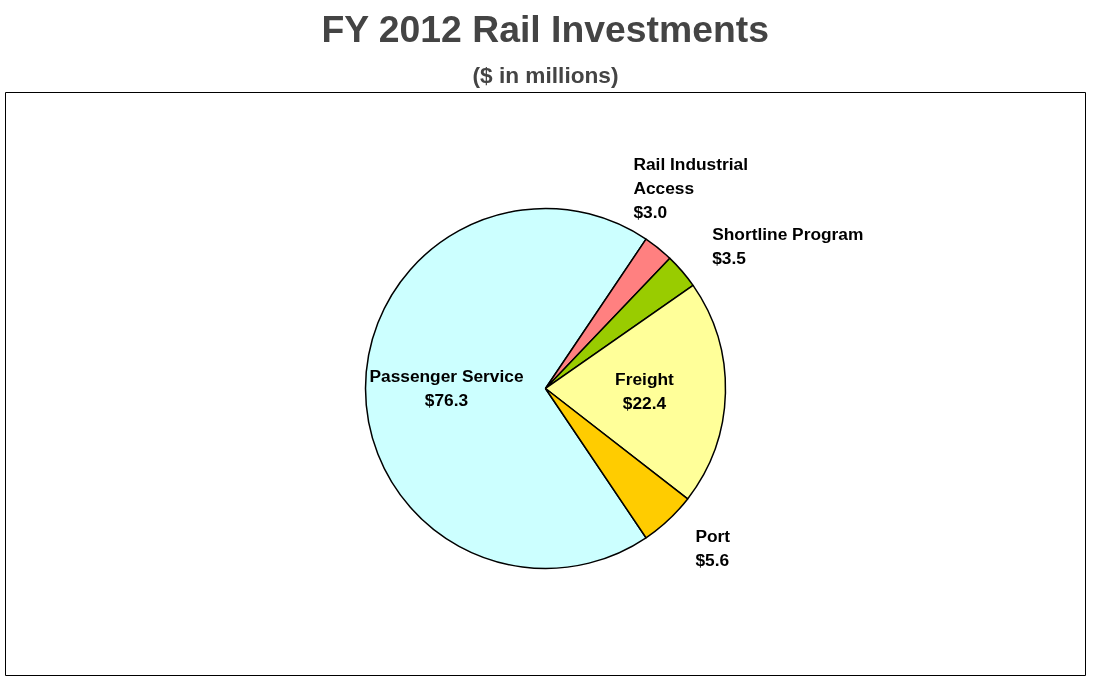  Describe the element at coordinates (729, 258) in the screenshot. I see `data-label: $3.5` at that location.